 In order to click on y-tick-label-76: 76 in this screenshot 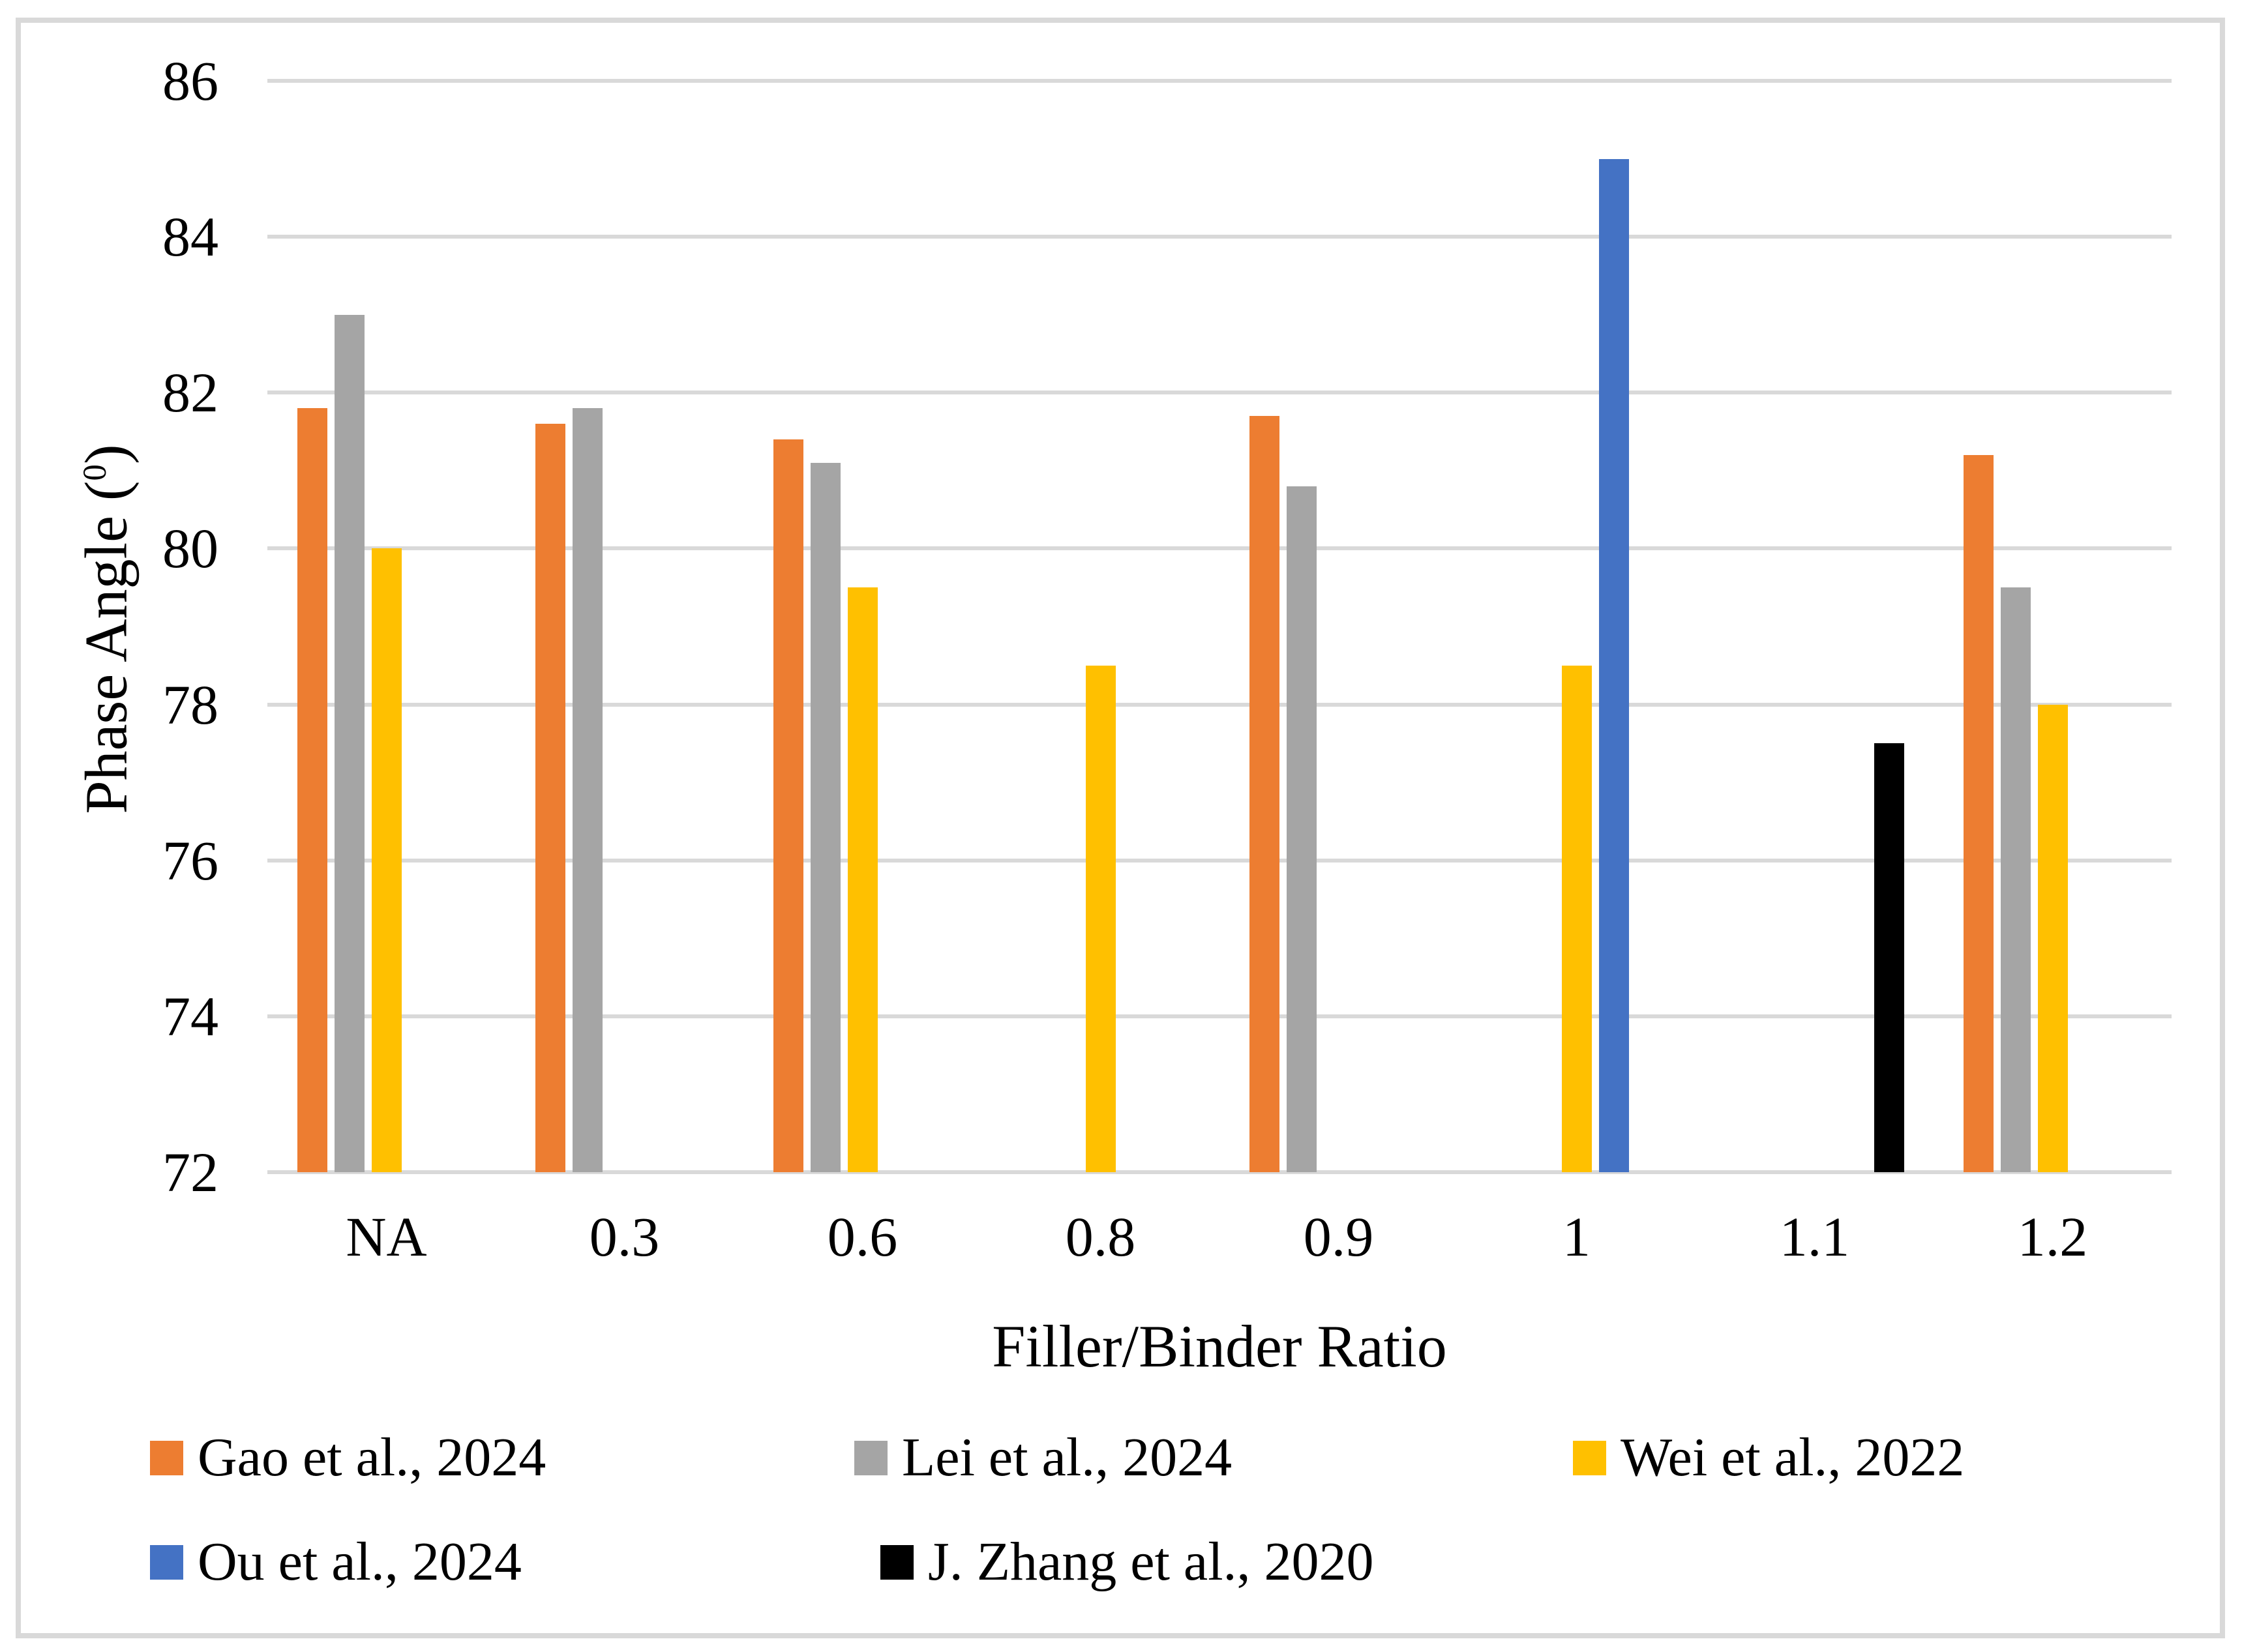, I will do `click(190, 860)`.